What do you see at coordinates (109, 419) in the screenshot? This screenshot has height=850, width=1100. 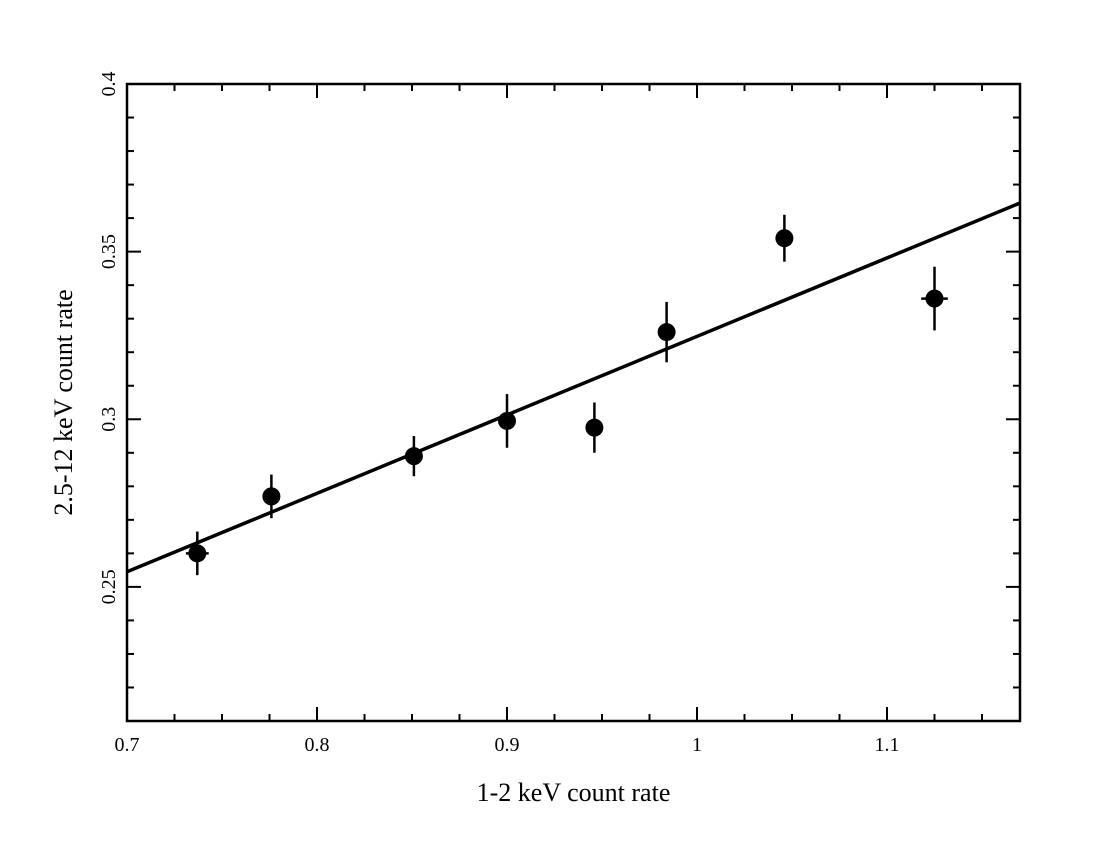 I see `y-tick-label: 0.3` at bounding box center [109, 419].